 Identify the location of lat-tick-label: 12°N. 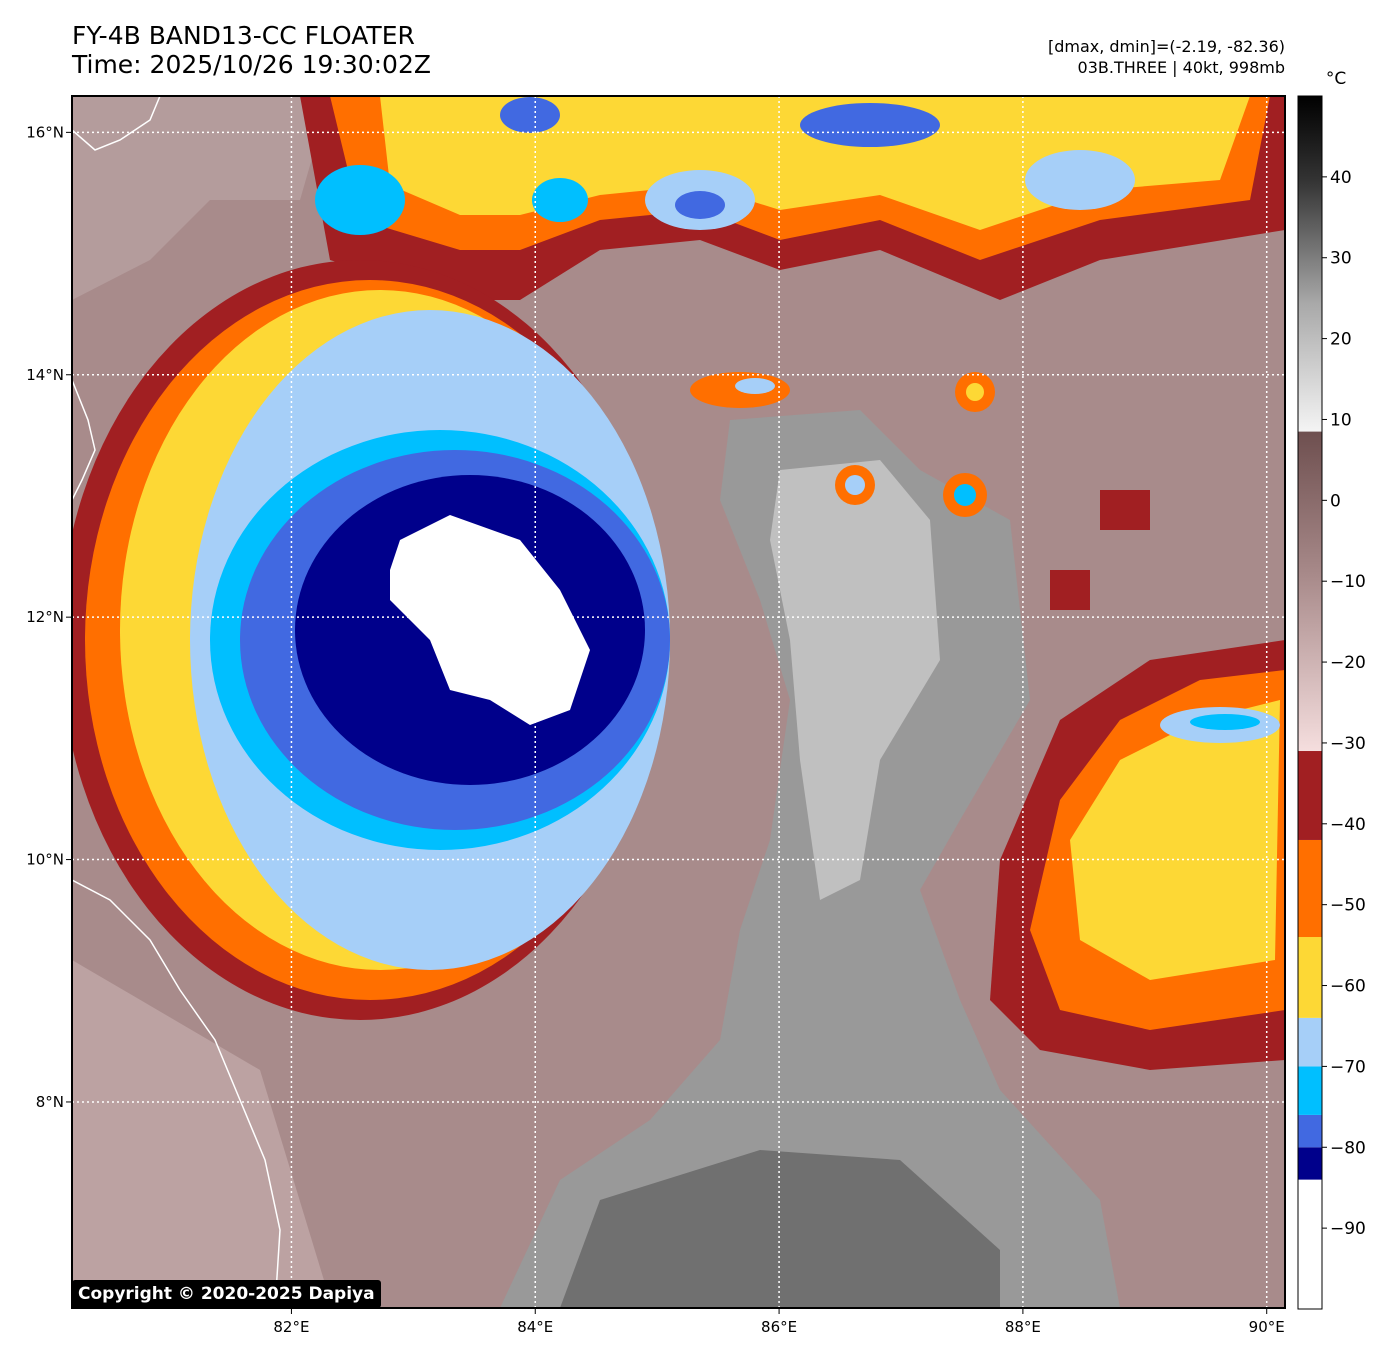
(45, 617).